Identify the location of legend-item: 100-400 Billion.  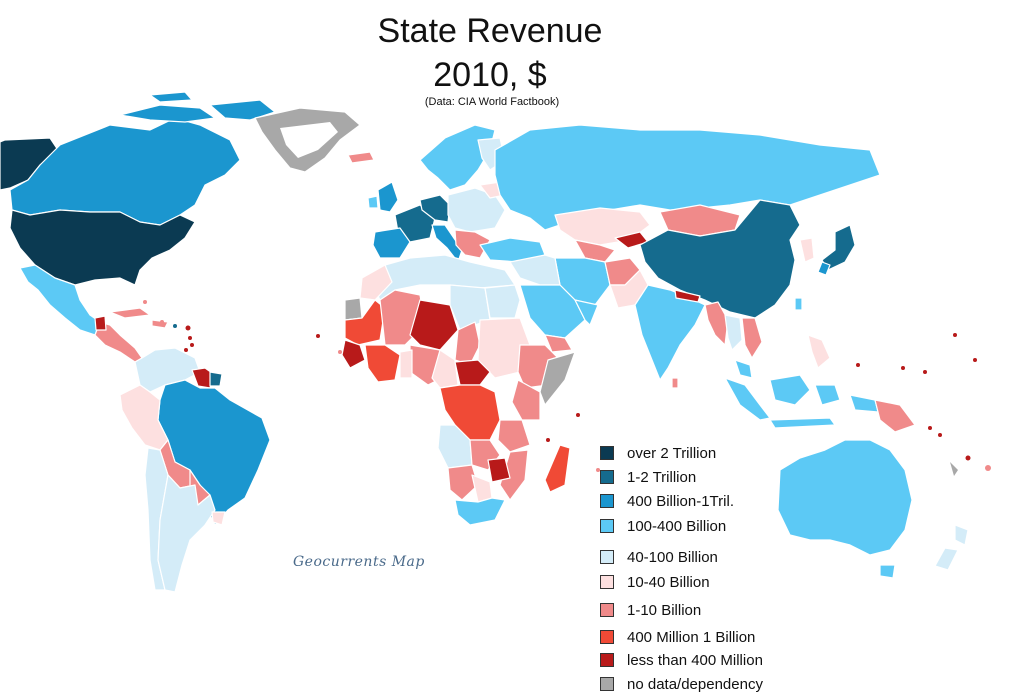
(663, 526).